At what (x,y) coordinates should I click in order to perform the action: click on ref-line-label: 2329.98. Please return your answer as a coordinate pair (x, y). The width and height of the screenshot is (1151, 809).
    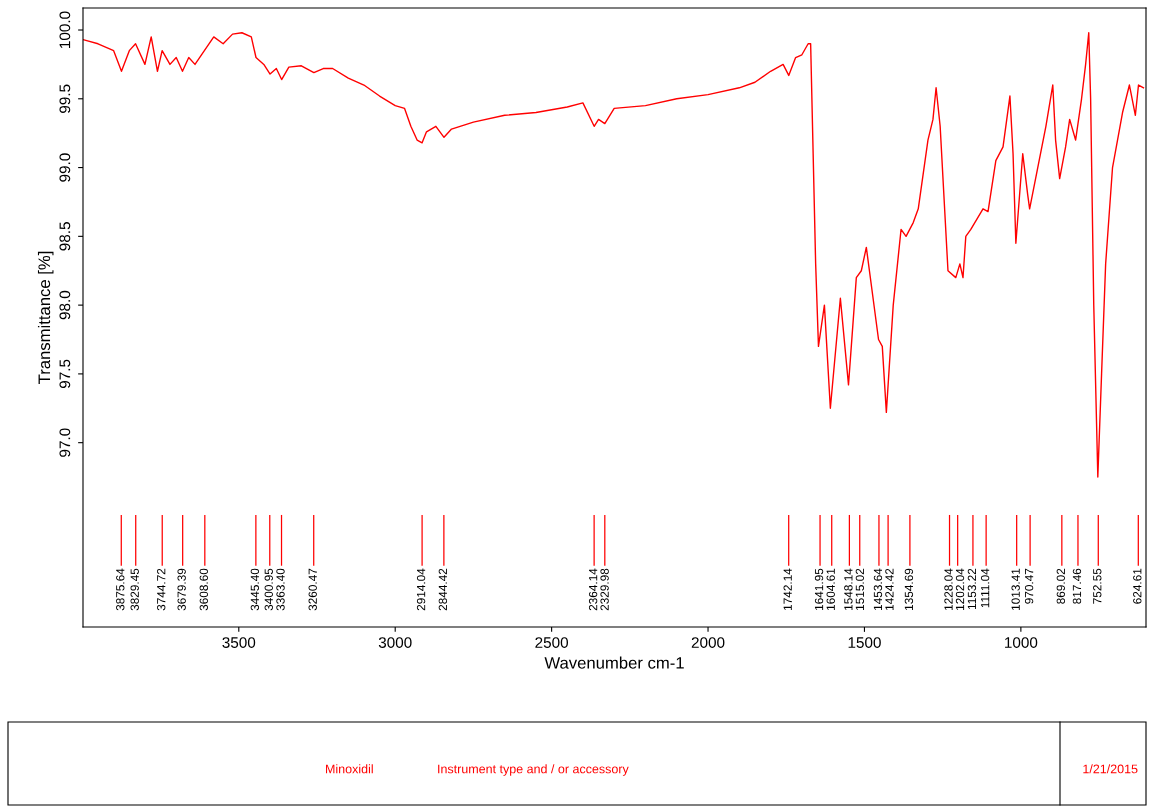
    Looking at the image, I should click on (604, 589).